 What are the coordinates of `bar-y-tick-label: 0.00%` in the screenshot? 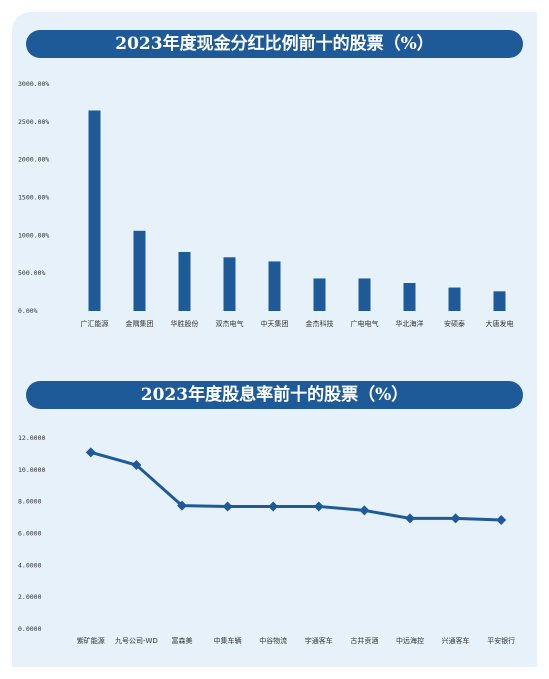 It's located at (28, 311).